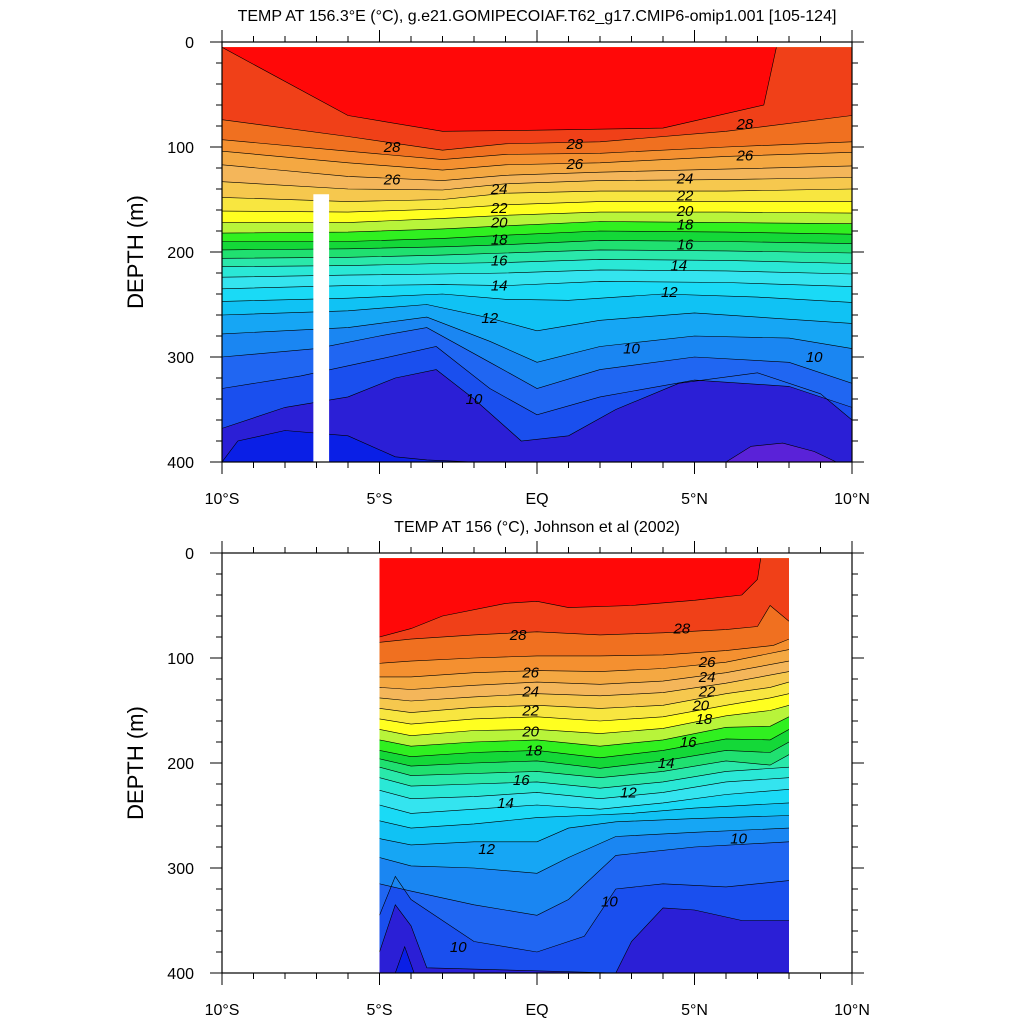 This screenshot has width=1024, height=1024. I want to click on x-tick-label: 5°S, so click(380, 1010).